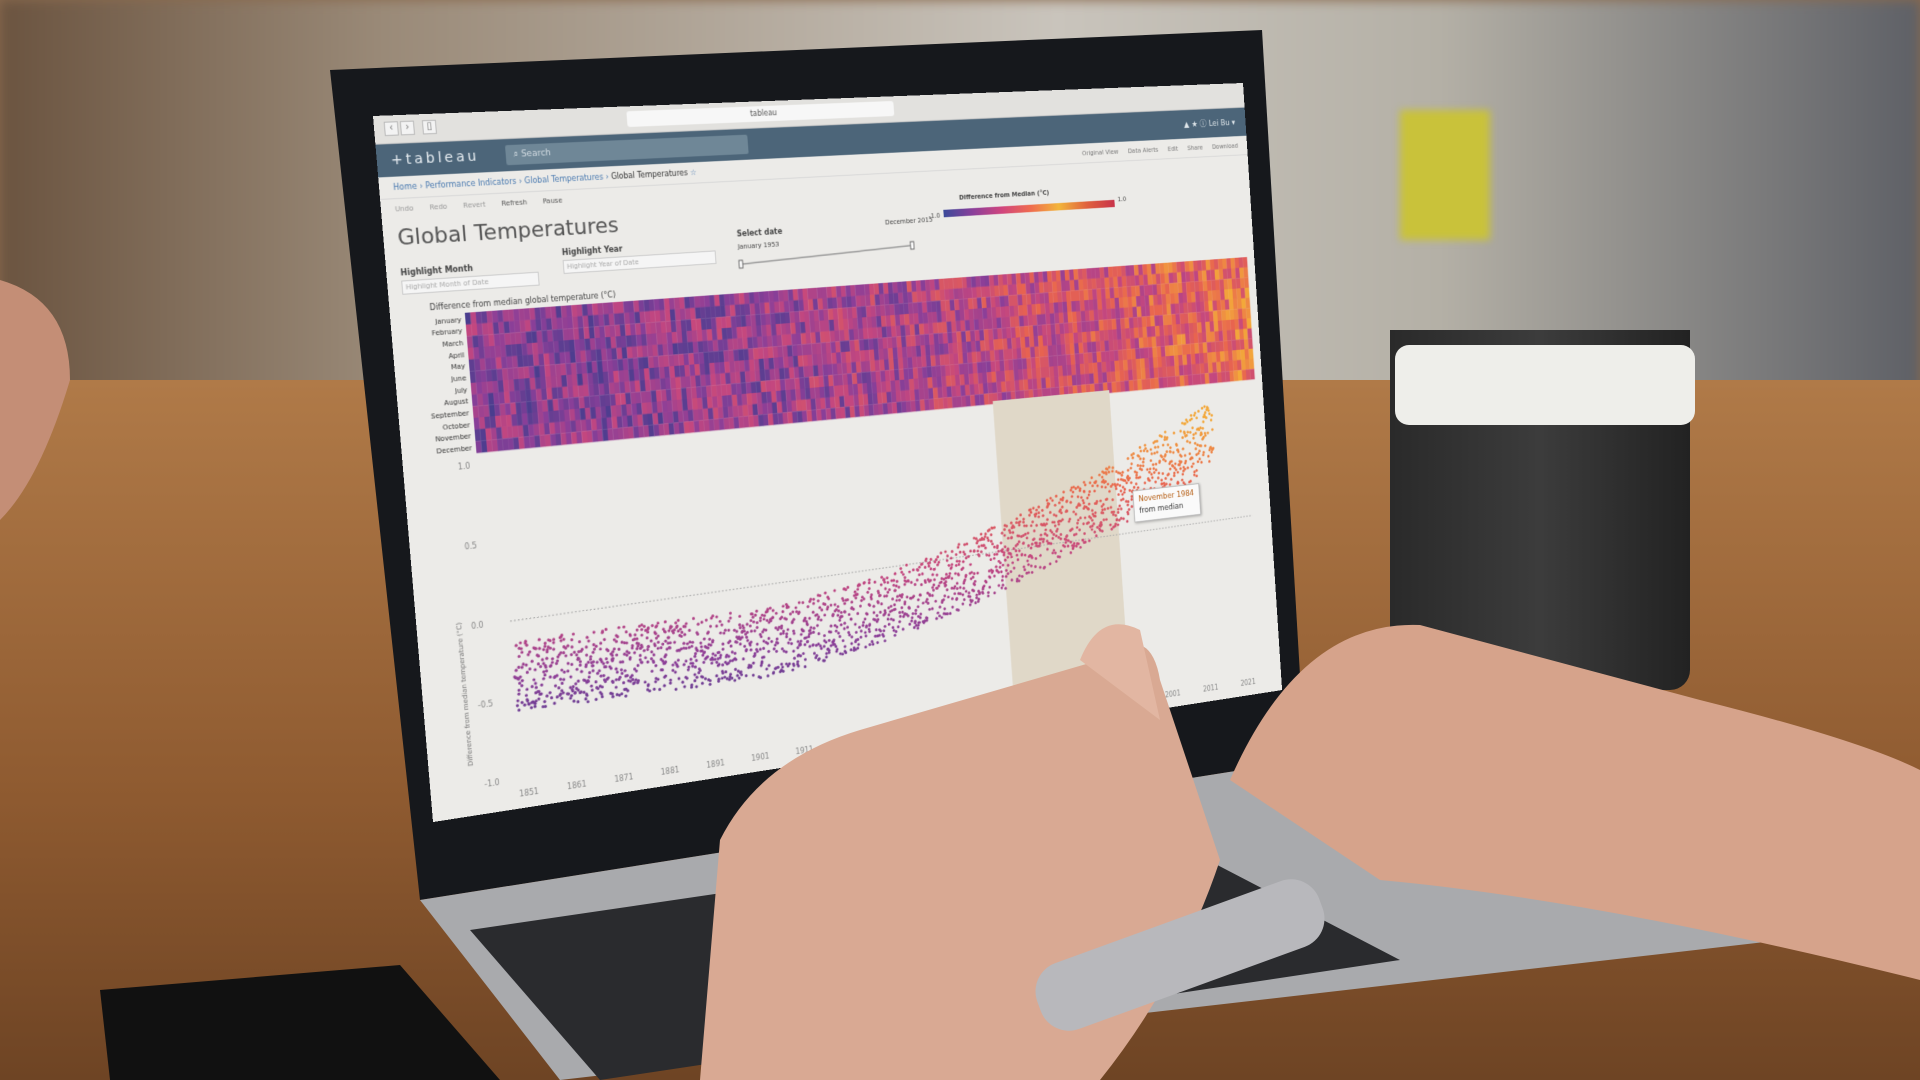 The width and height of the screenshot is (1920, 1080). I want to click on x-tick-label: 2001, so click(1173, 694).